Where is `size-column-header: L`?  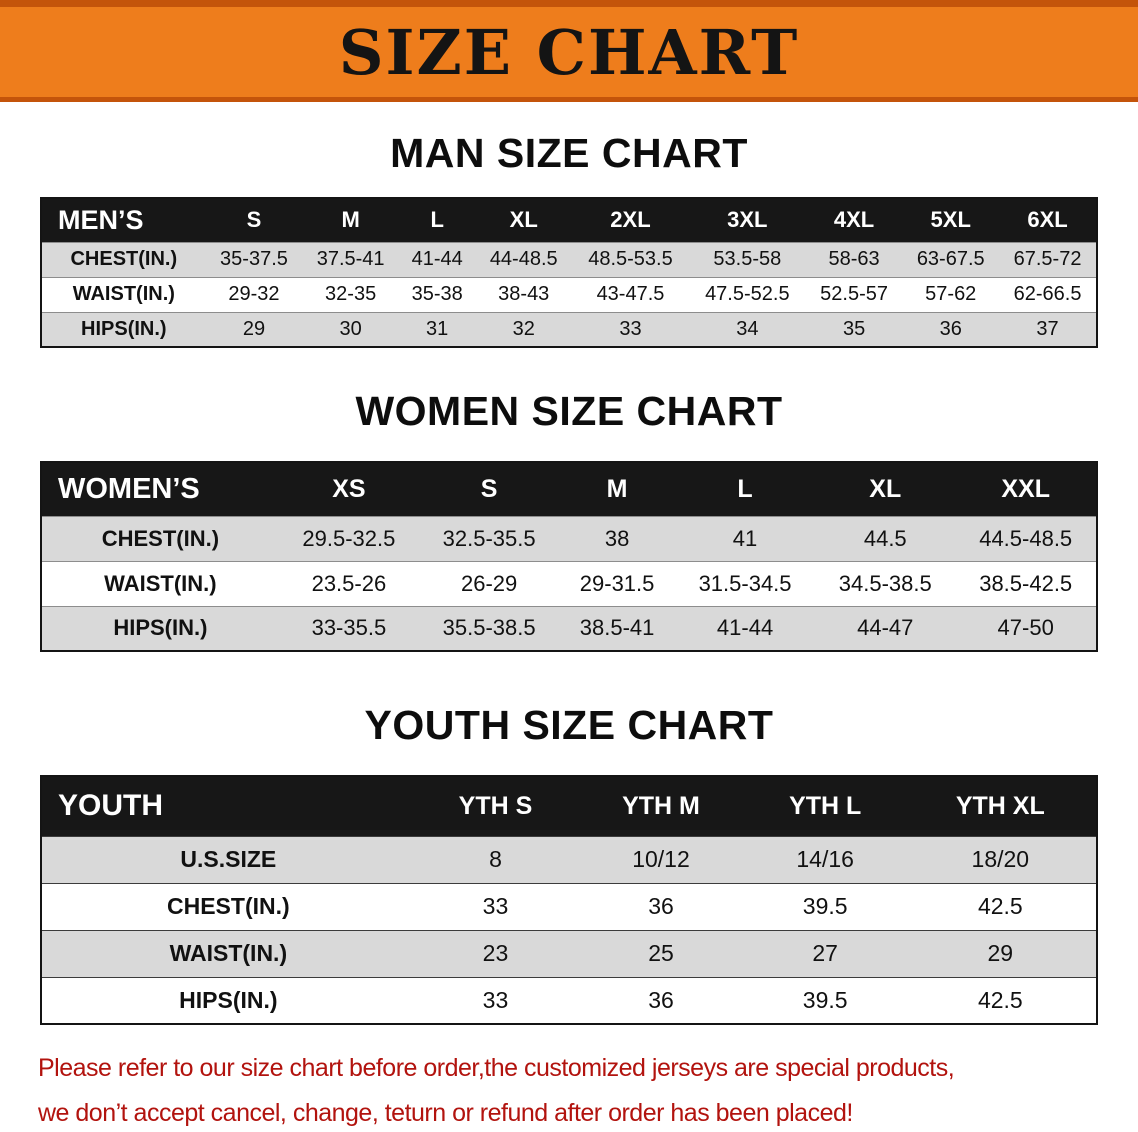
size-column-header: L is located at coordinates (437, 220).